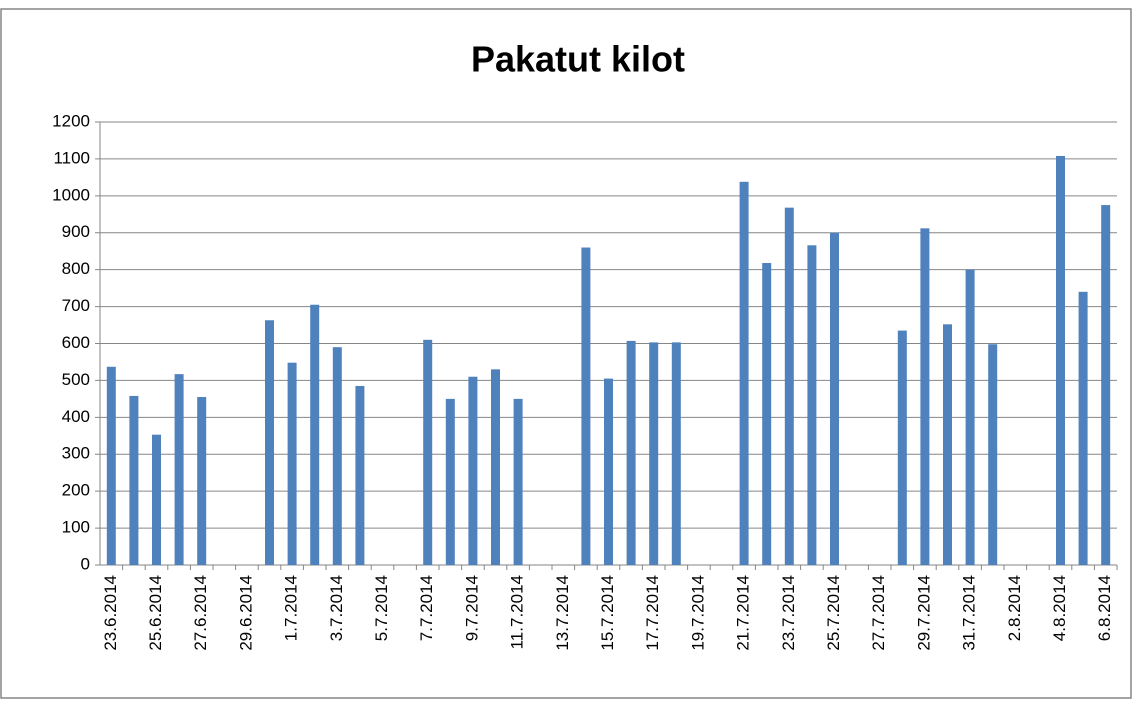 The width and height of the screenshot is (1133, 704). I want to click on y-tick-label: 1000, so click(71, 194).